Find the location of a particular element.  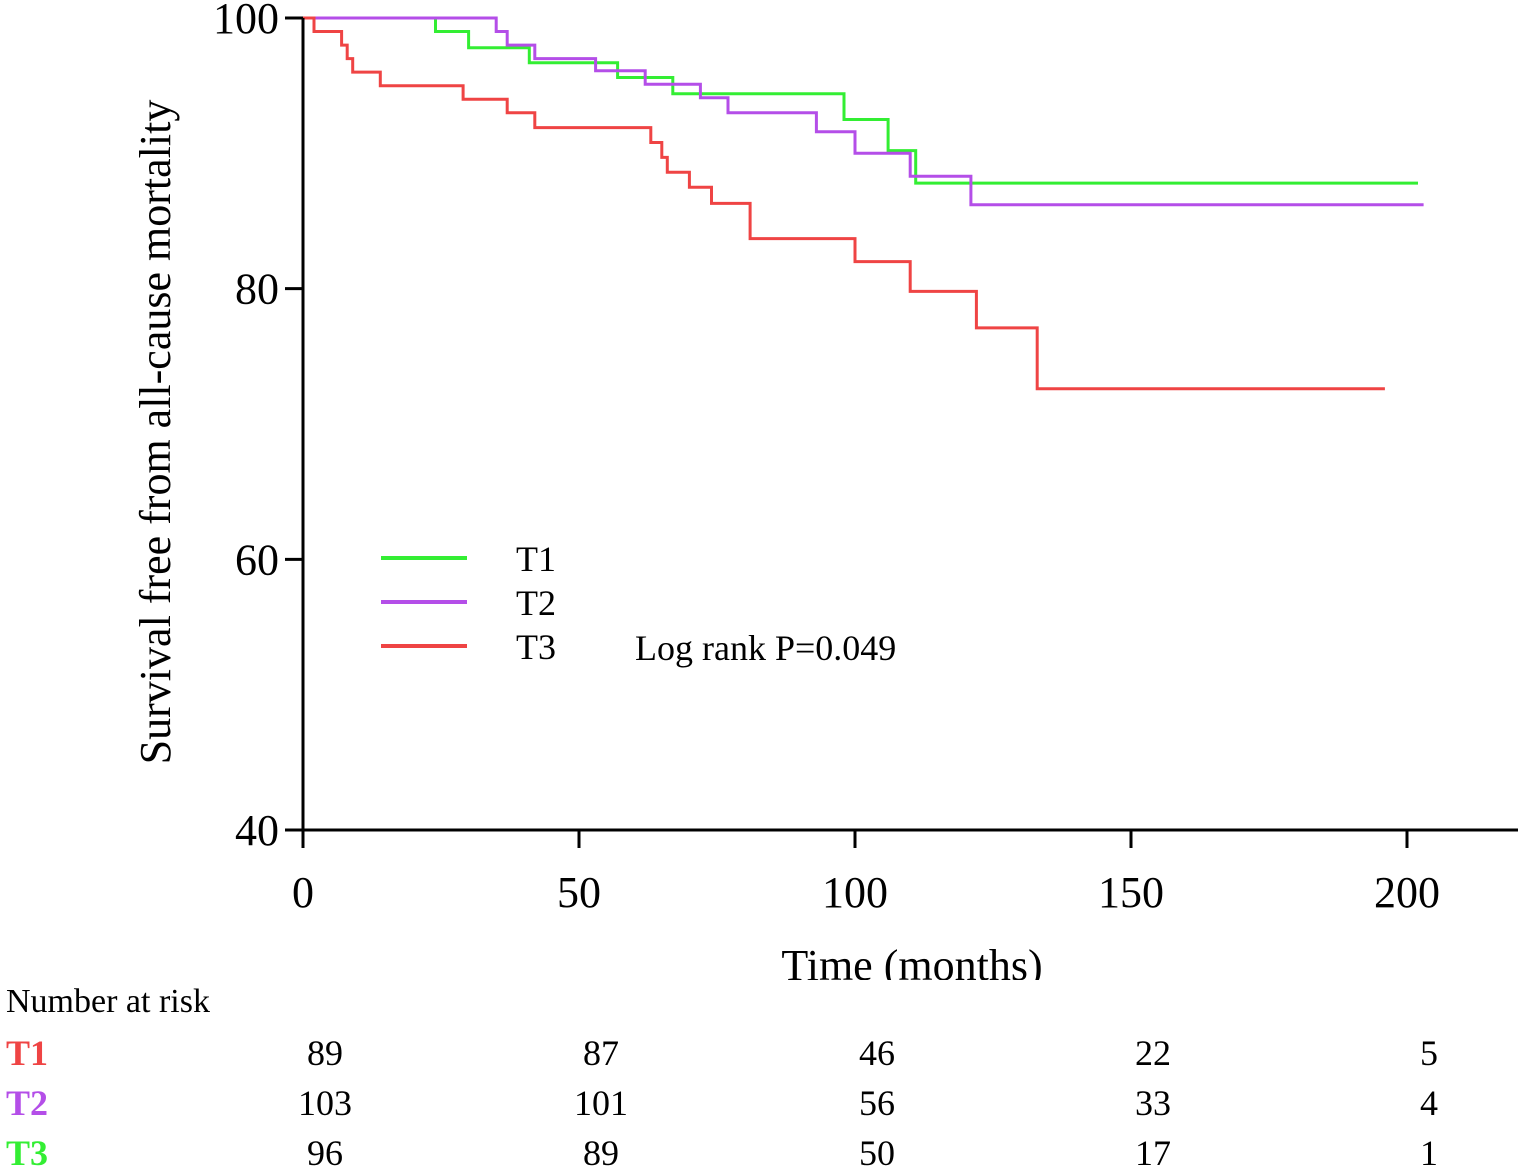

risk-value: 87 is located at coordinates (601, 1053).